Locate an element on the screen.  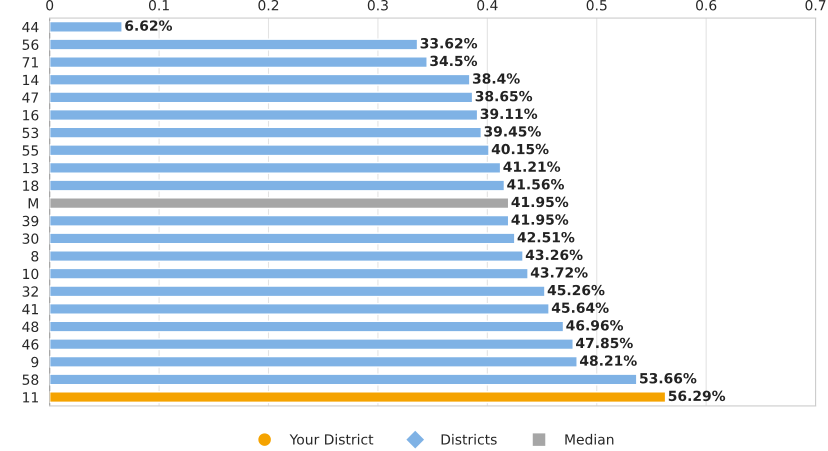
x-tick-label: 0.2 is located at coordinates (268, 5).